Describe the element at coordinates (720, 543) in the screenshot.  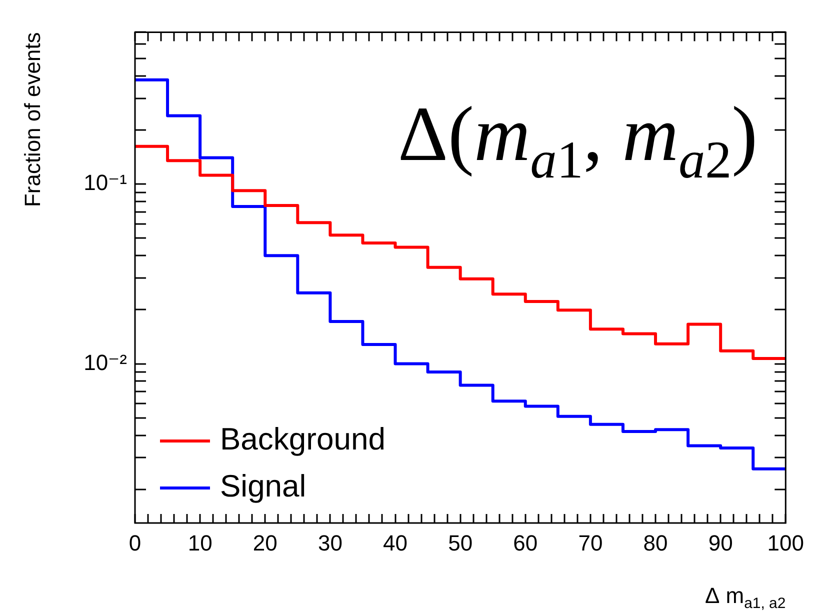
I see `x-tick-label: 90` at that location.